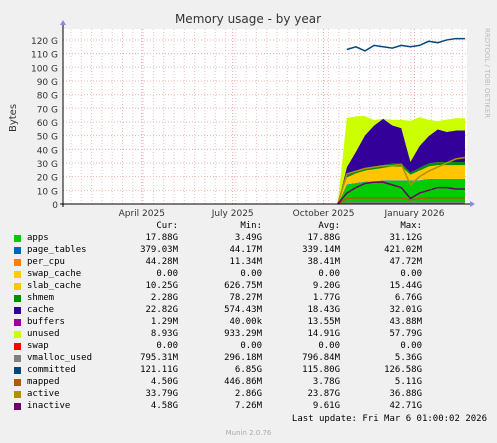 The height and width of the screenshot is (443, 497). Describe the element at coordinates (161, 286) in the screenshot. I see `legend-cur: 10.25G` at that location.